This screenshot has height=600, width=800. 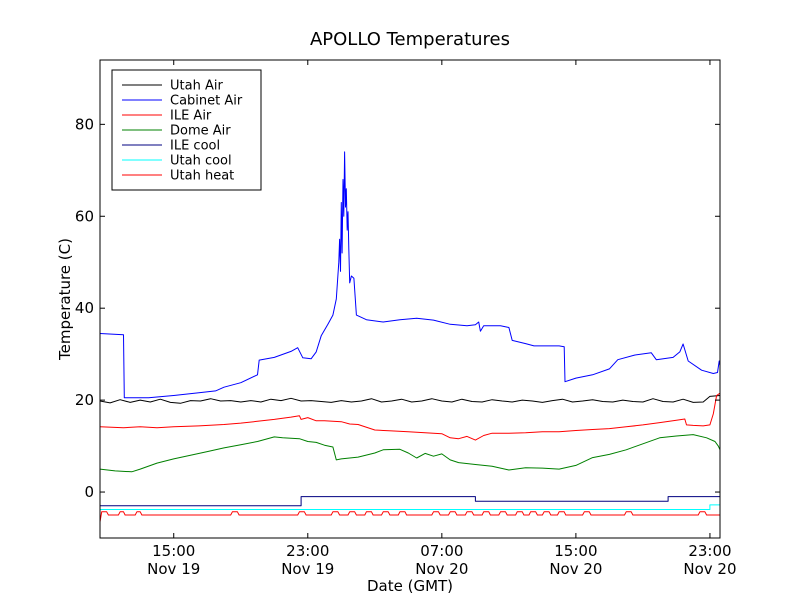 What do you see at coordinates (84, 216) in the screenshot?
I see `y-tick-label-3: 60` at bounding box center [84, 216].